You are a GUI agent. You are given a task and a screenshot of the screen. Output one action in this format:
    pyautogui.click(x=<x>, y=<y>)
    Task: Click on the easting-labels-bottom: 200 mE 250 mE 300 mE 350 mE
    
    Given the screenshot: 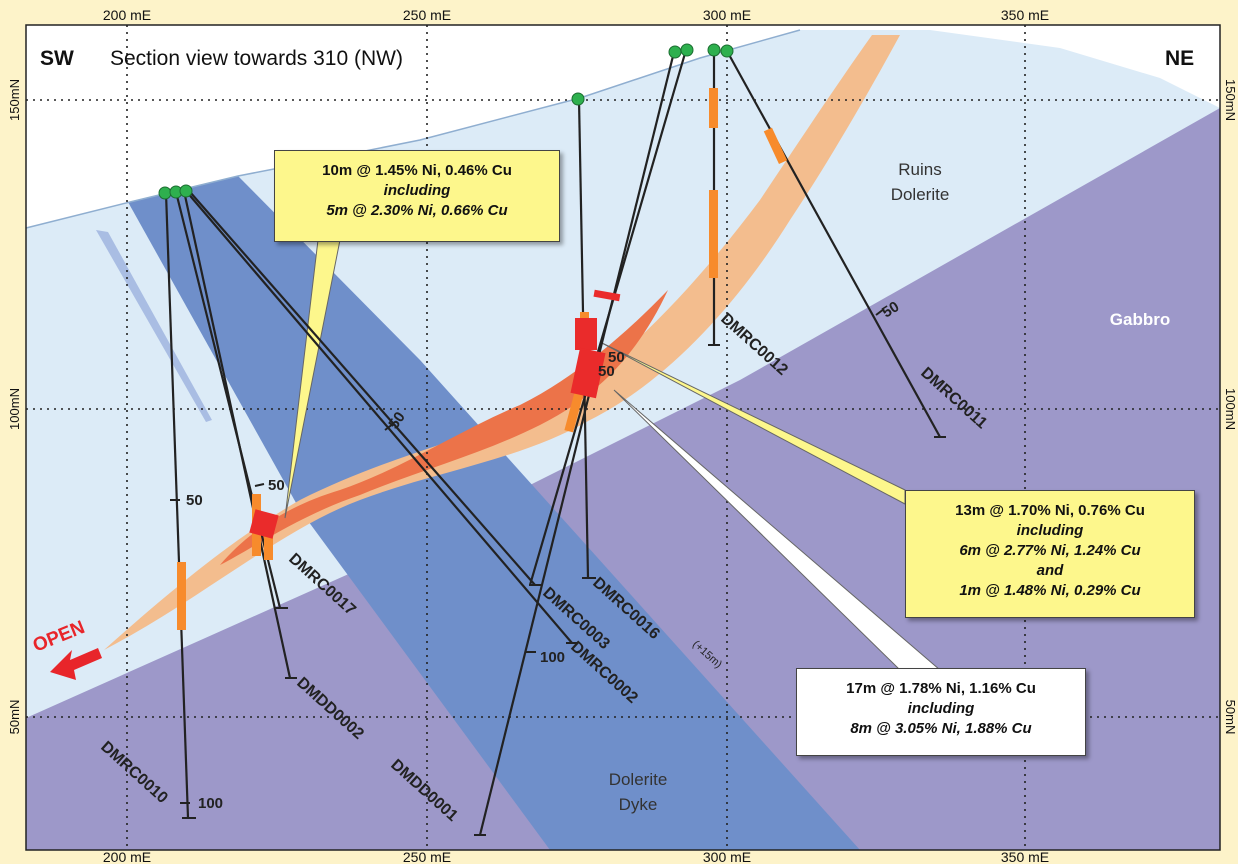 What is the action you would take?
    pyautogui.click(x=576, y=856)
    